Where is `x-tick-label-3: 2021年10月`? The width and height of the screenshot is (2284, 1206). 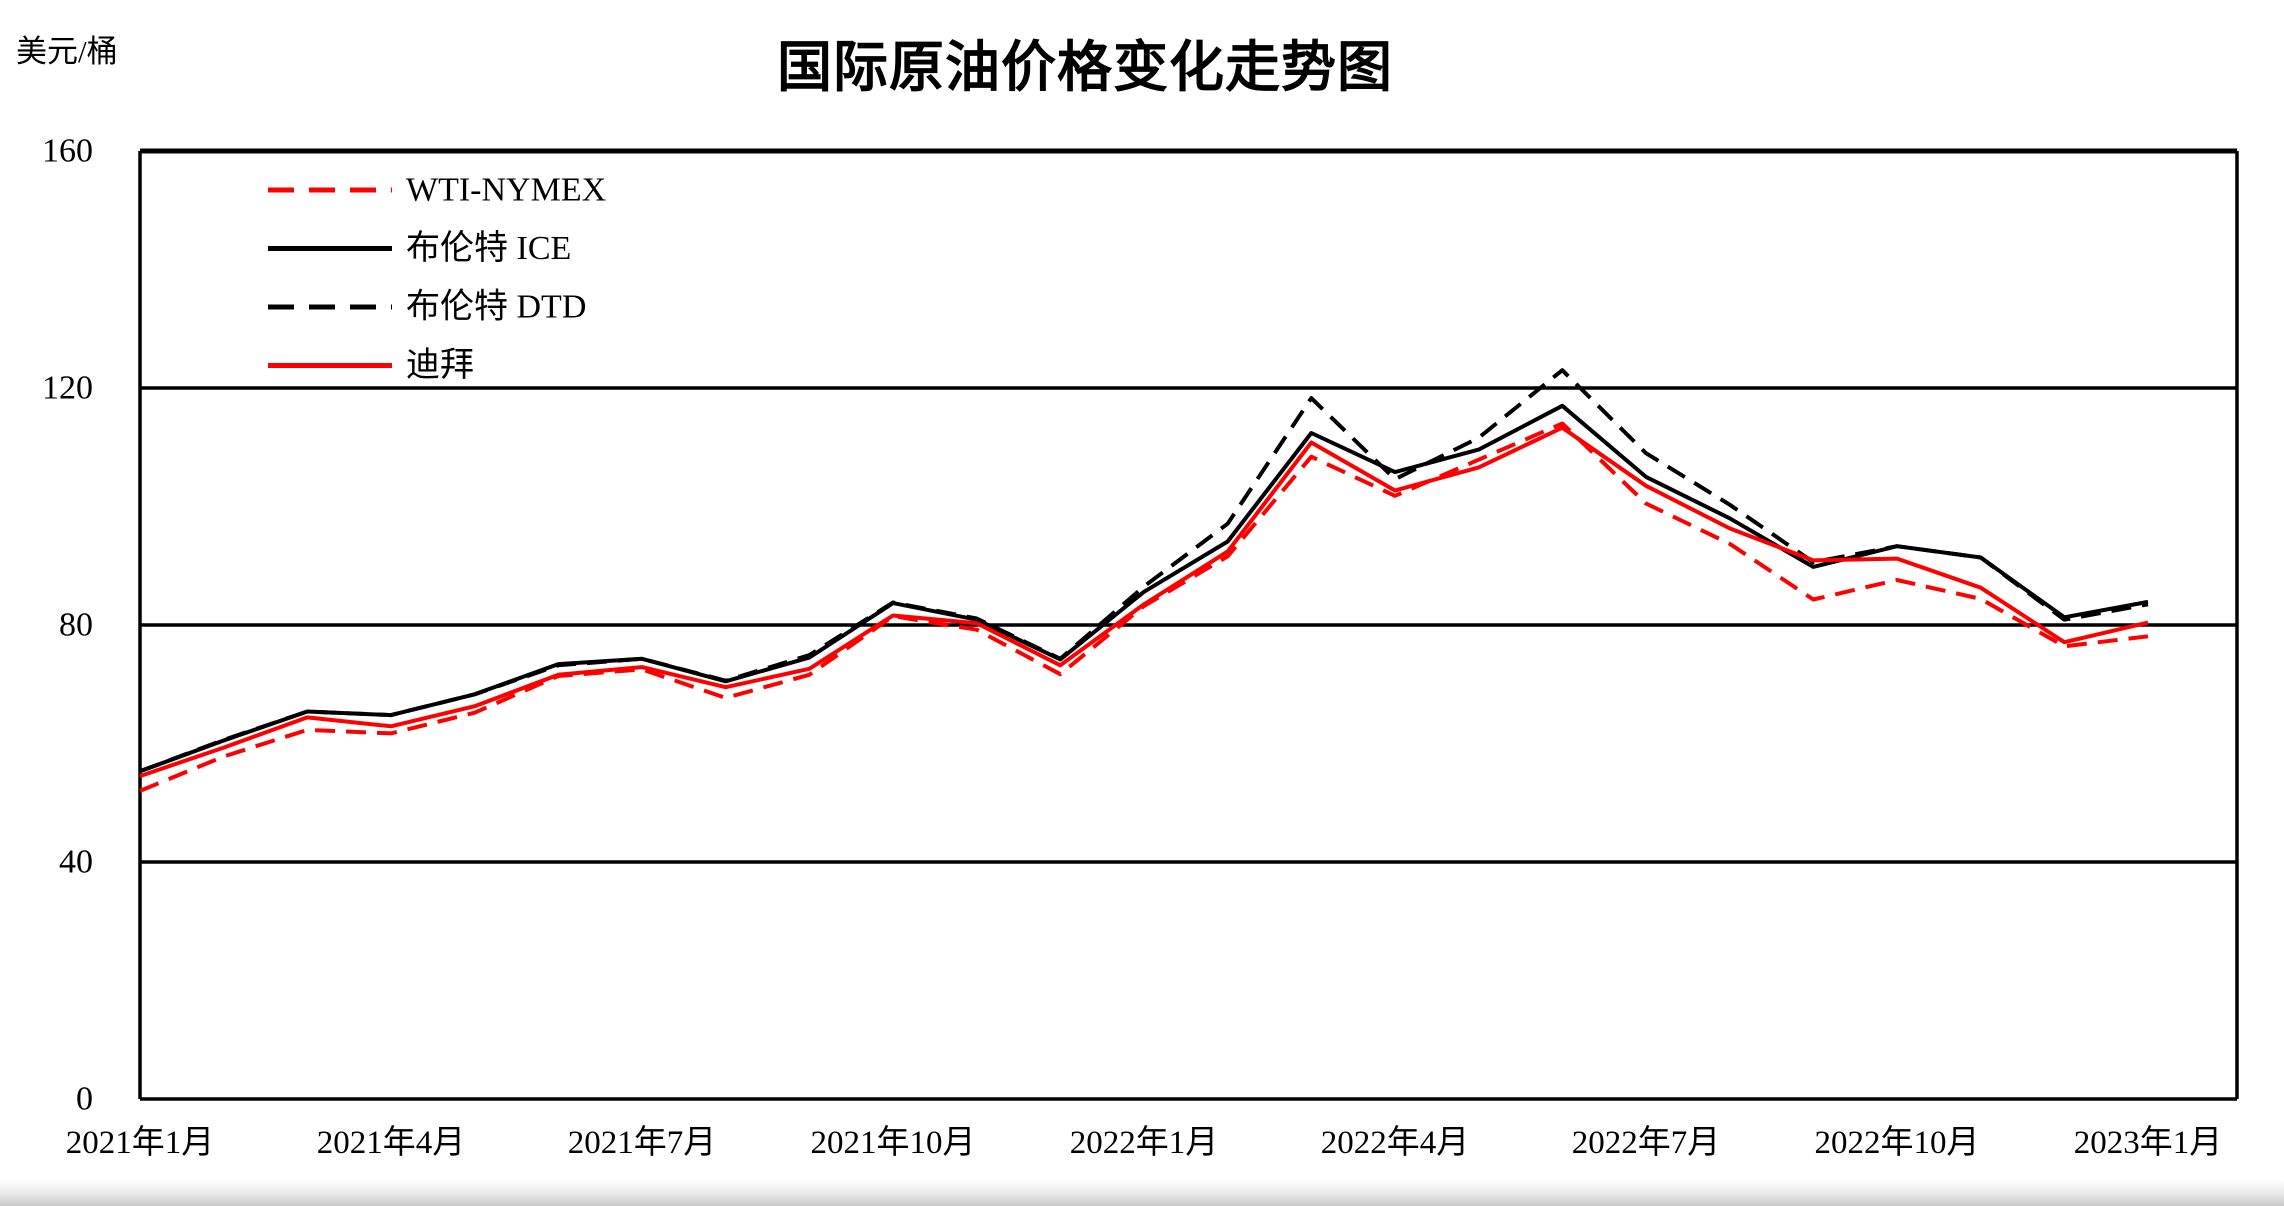
x-tick-label-3: 2021年10月 is located at coordinates (893, 1142).